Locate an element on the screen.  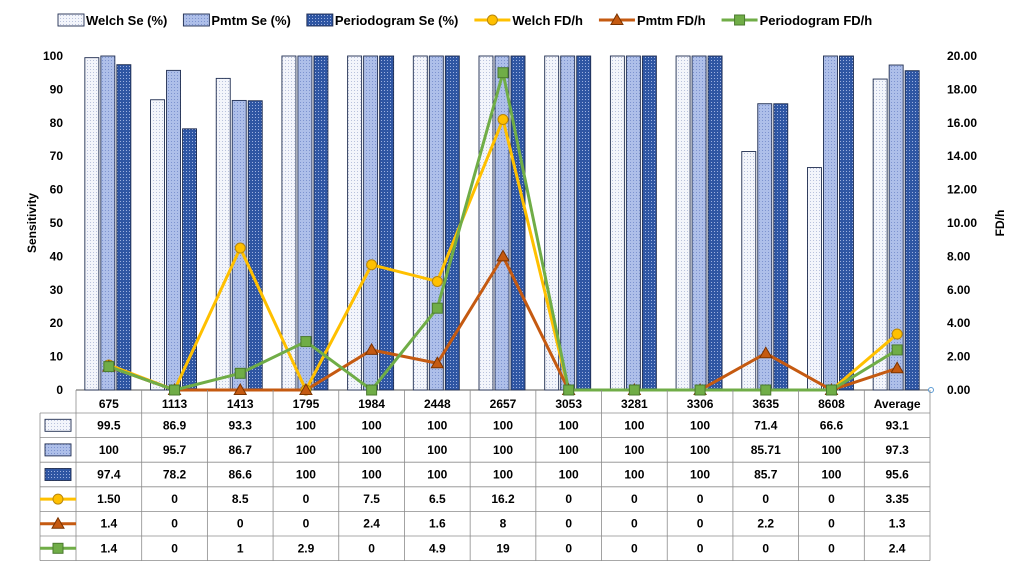
legend-label-welch-fd-h: Welch FD/h is located at coordinates (547, 20).